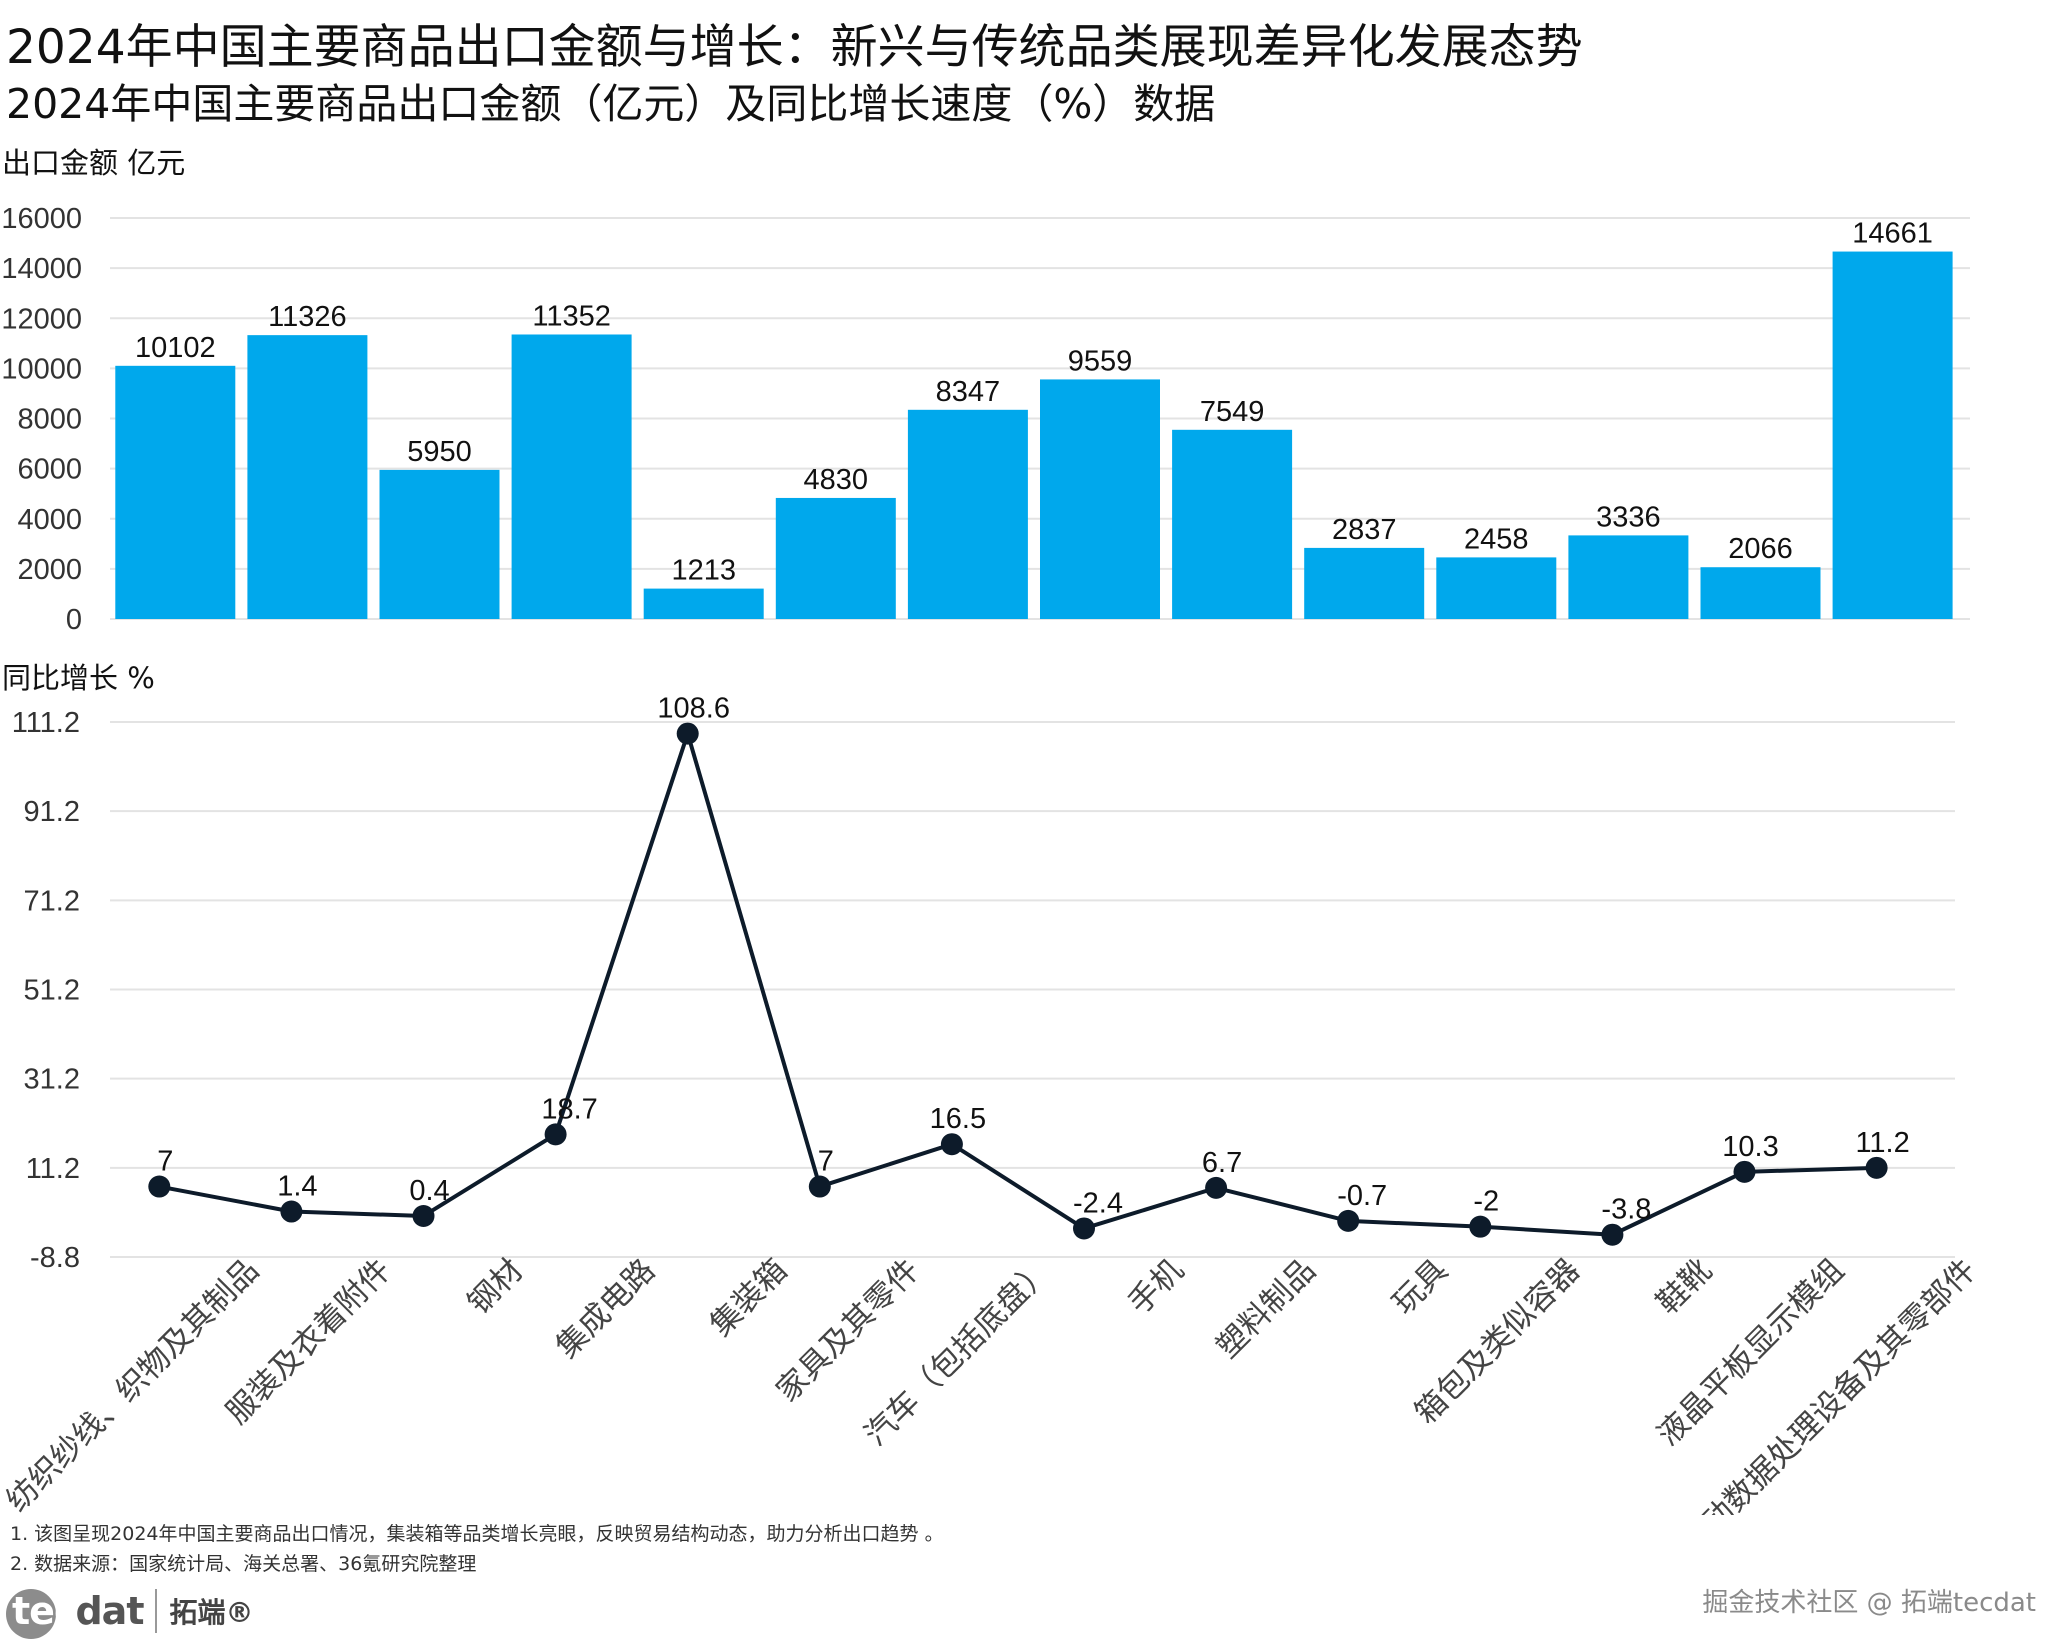 This screenshot has width=2054, height=1643. I want to click on category-label-9: 玩具, so click(1420, 1286).